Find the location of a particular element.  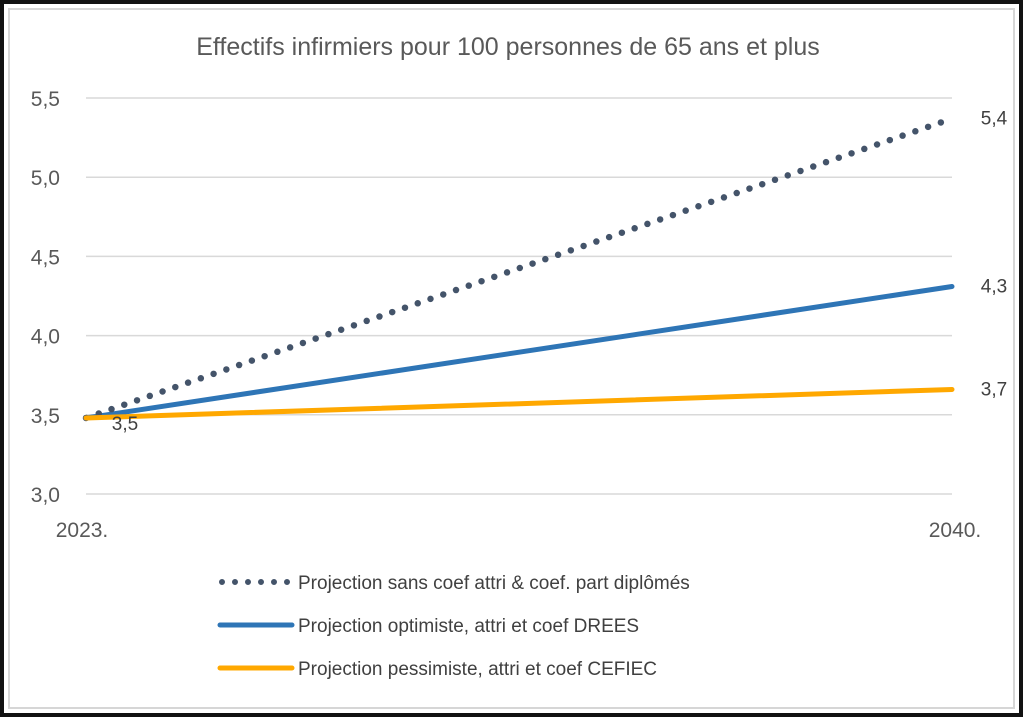

x-axis-ticks: 2023. 2040. is located at coordinates (519, 530).